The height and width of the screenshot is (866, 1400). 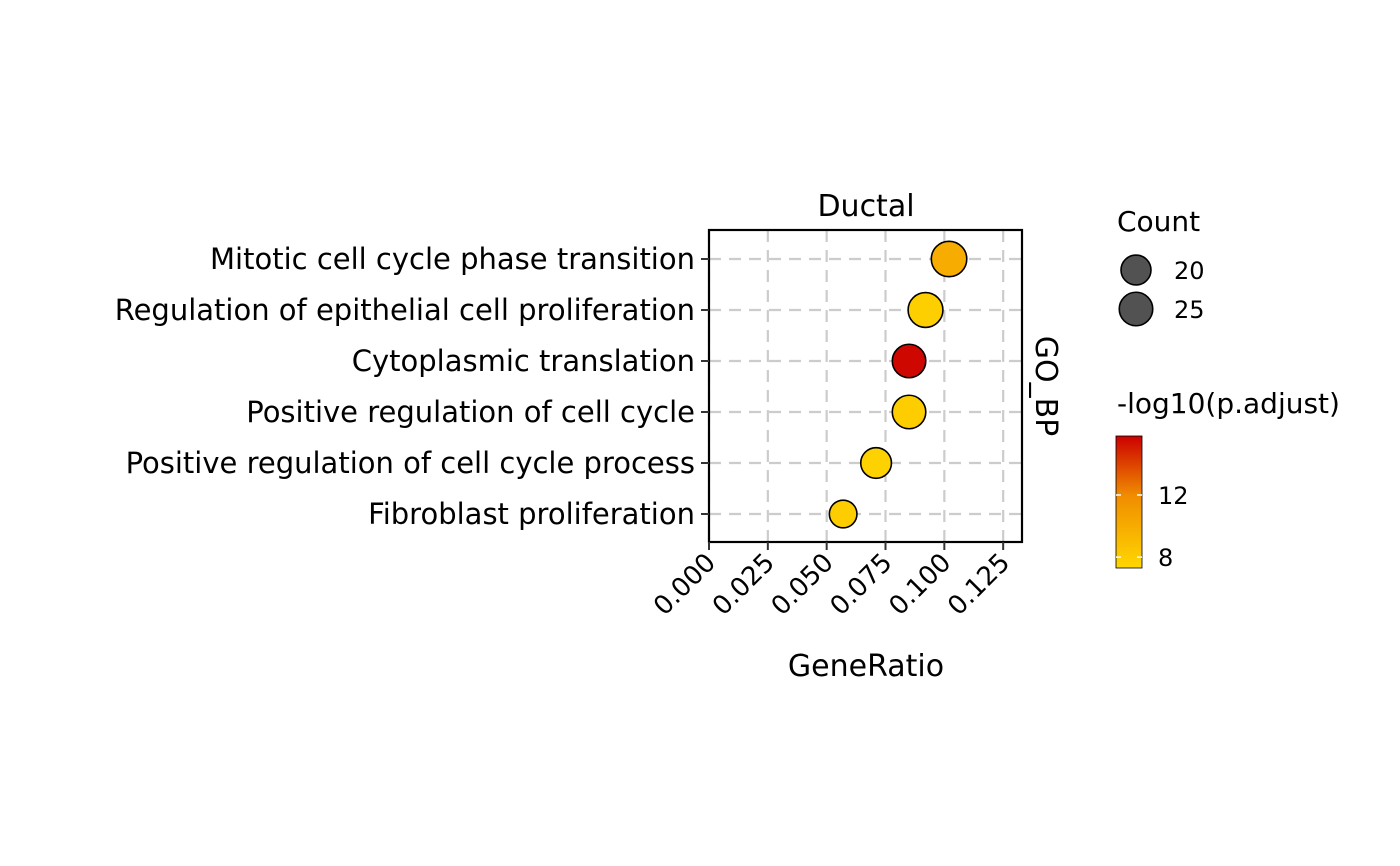 I want to click on grid-layer, so click(x=864, y=386).